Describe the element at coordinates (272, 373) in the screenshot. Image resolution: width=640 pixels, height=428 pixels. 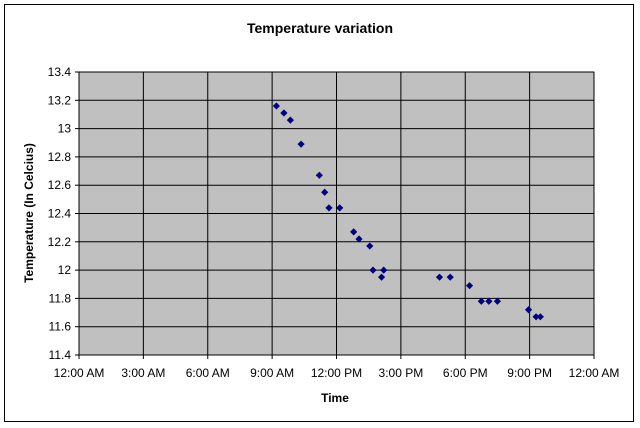
I see `x-tick-label-3: 9:00 AM` at that location.